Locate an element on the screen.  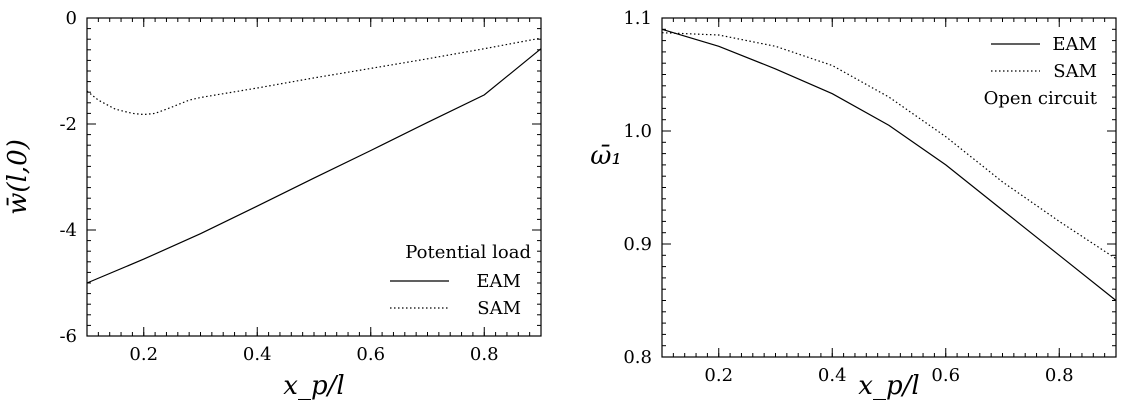
legend-title: Potential load is located at coordinates (468, 252).